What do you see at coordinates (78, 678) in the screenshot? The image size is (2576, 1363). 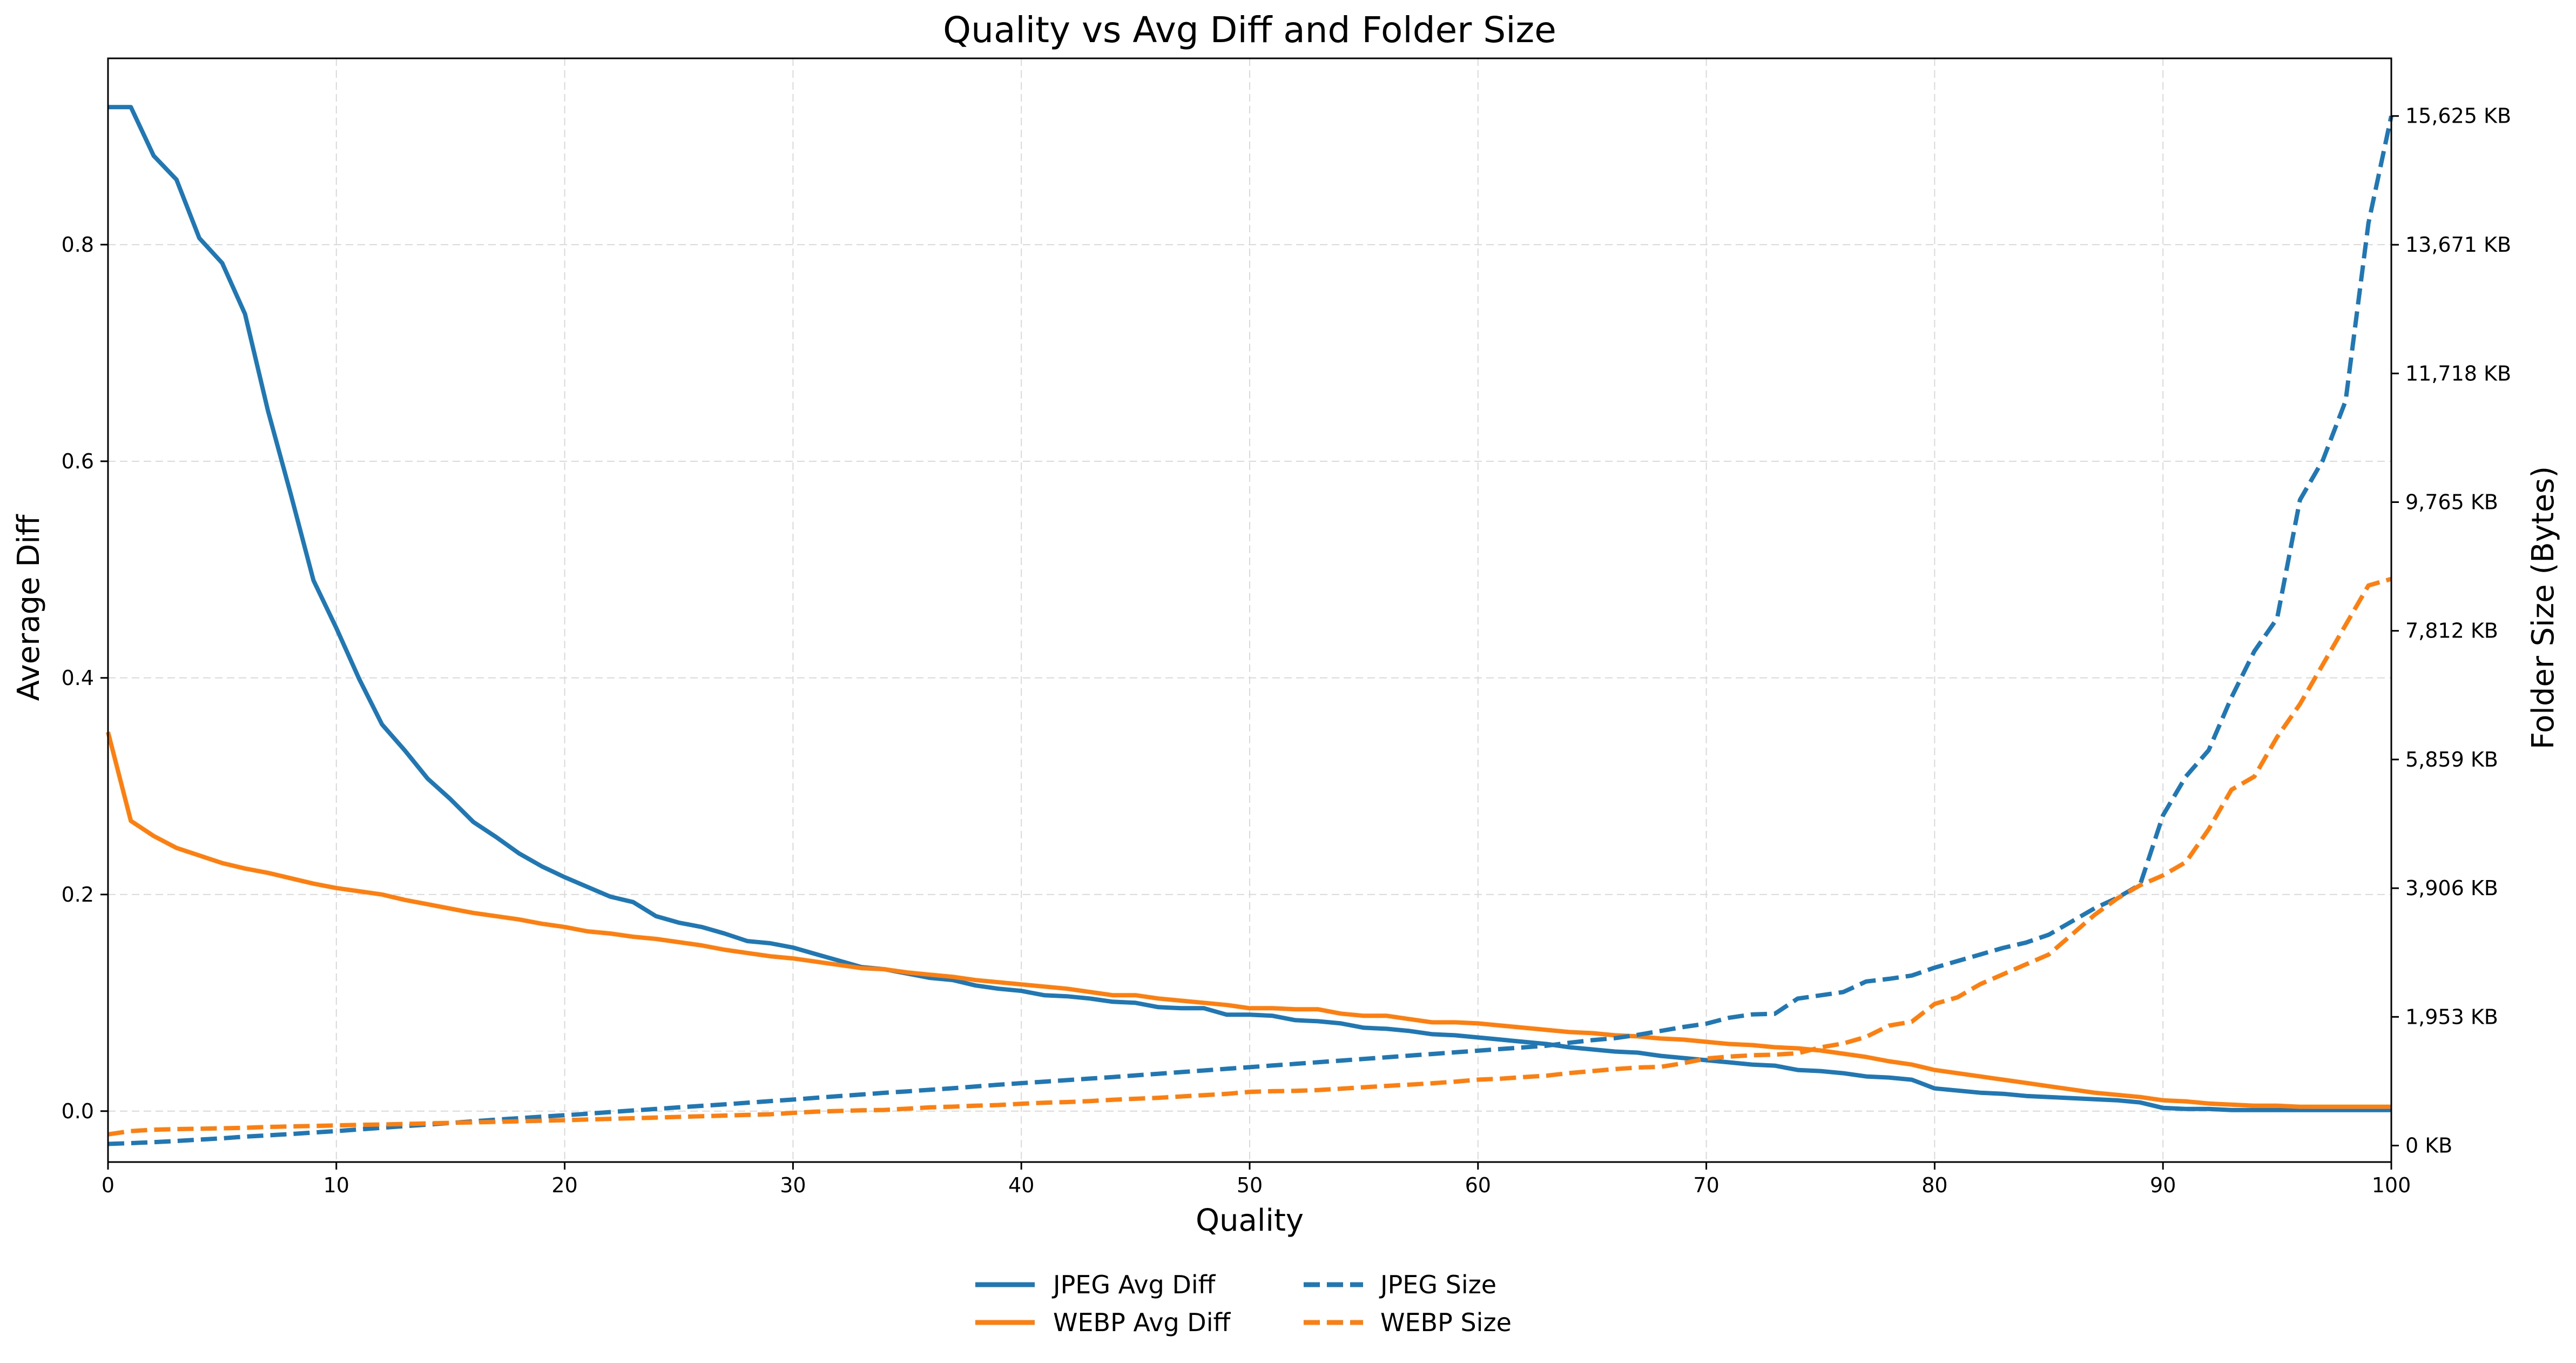 I see `y-tick-label: 0.4` at bounding box center [78, 678].